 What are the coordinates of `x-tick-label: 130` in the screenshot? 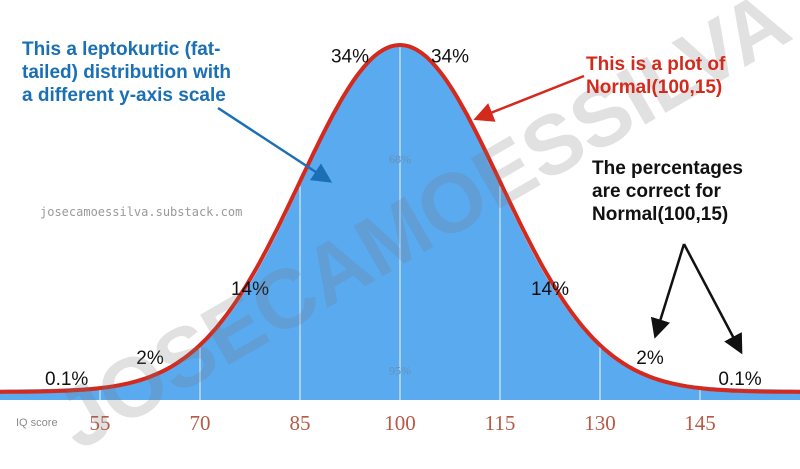 It's located at (600, 423).